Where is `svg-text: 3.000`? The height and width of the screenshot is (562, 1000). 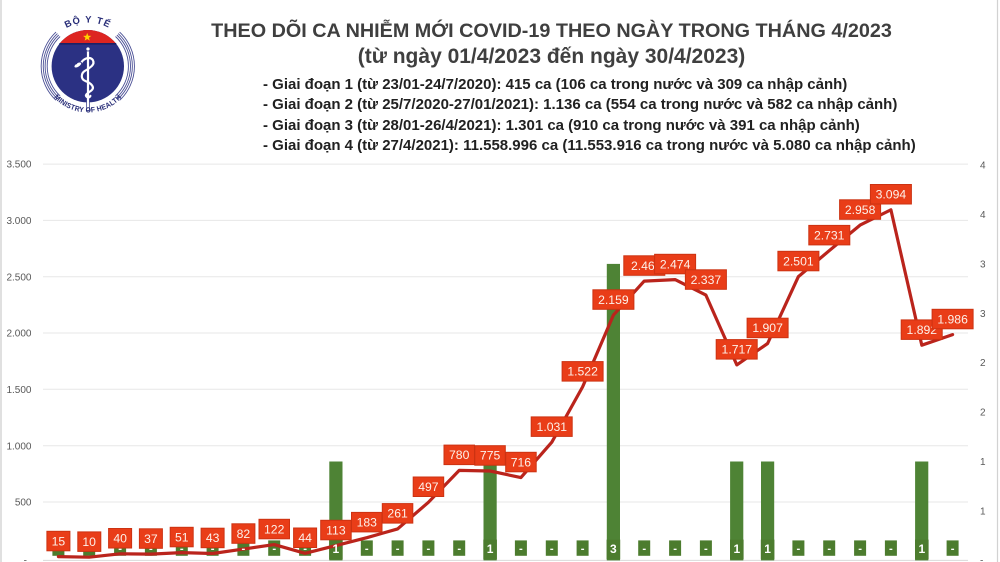 svg-text: 3.000 is located at coordinates (18, 221).